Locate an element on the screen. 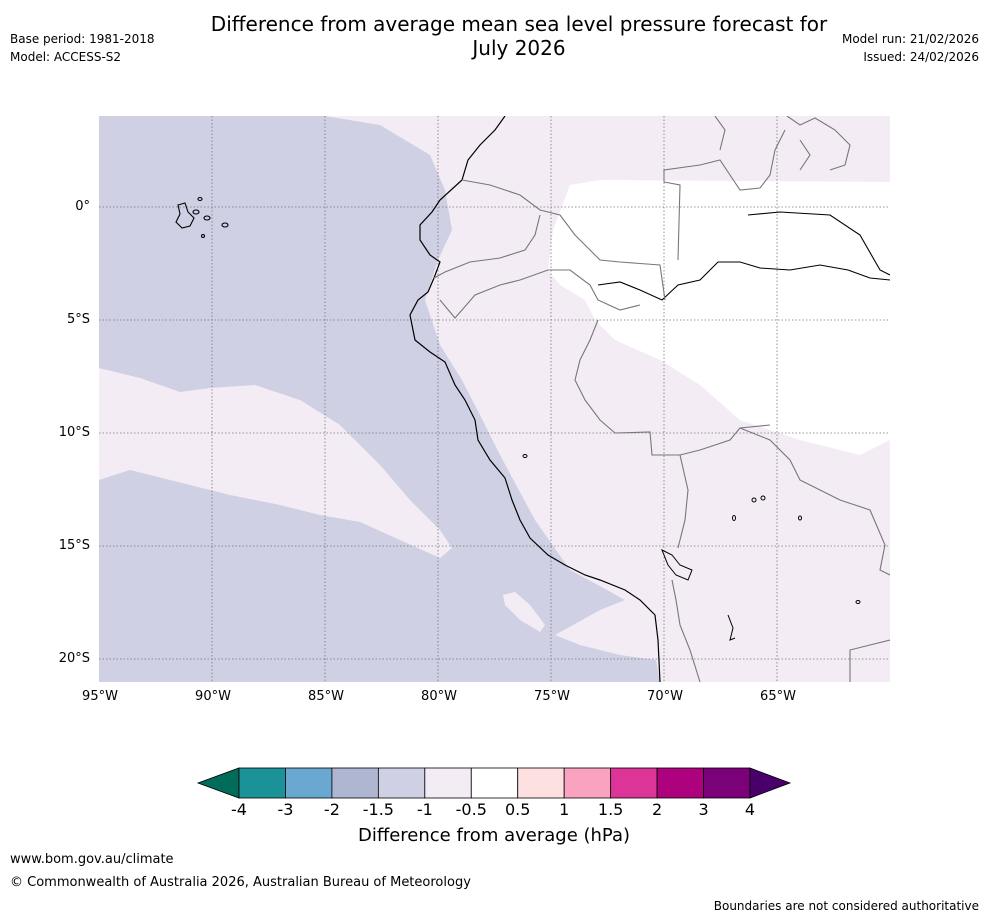 The height and width of the screenshot is (919, 988). colorbar-tick-label: -1.5 is located at coordinates (378, 809).